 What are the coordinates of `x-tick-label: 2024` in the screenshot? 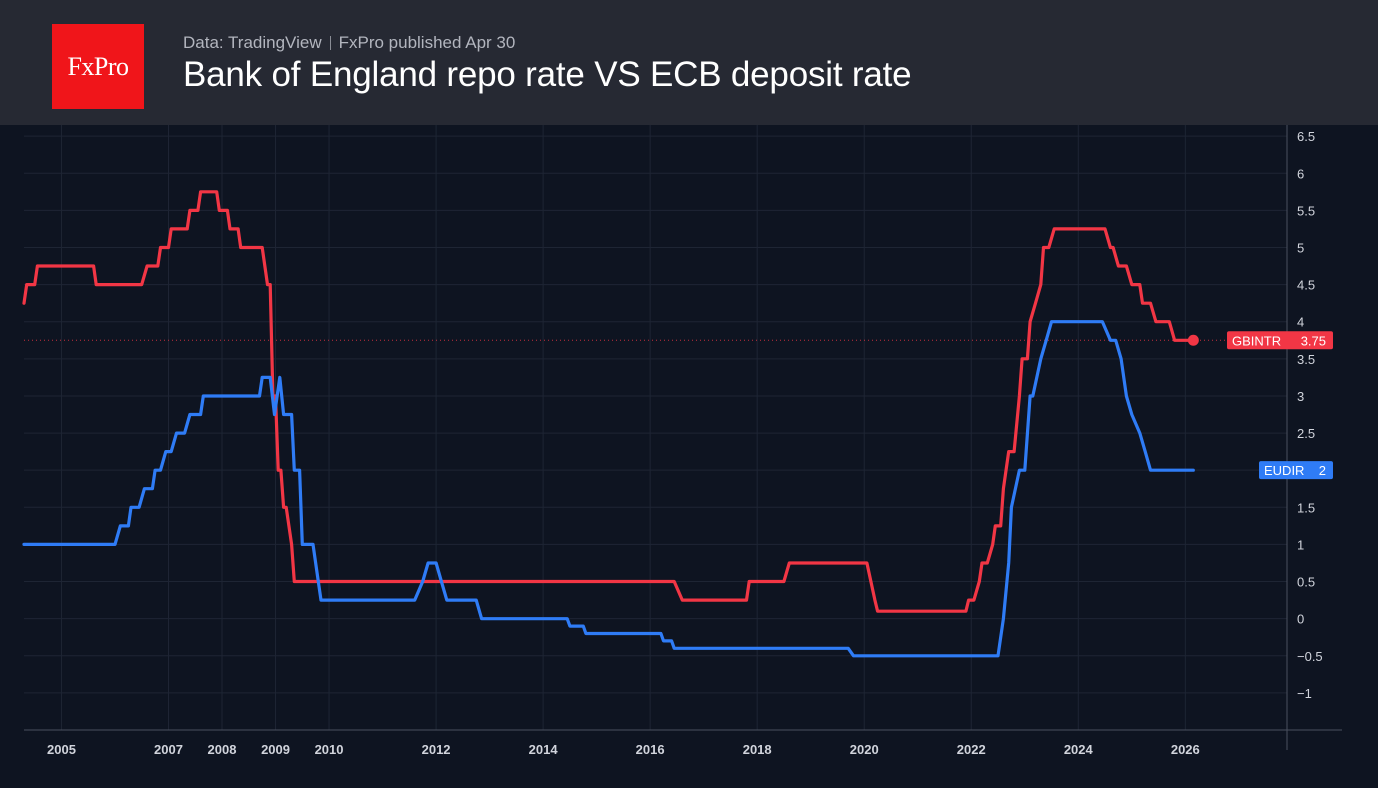 It's located at (1079, 749).